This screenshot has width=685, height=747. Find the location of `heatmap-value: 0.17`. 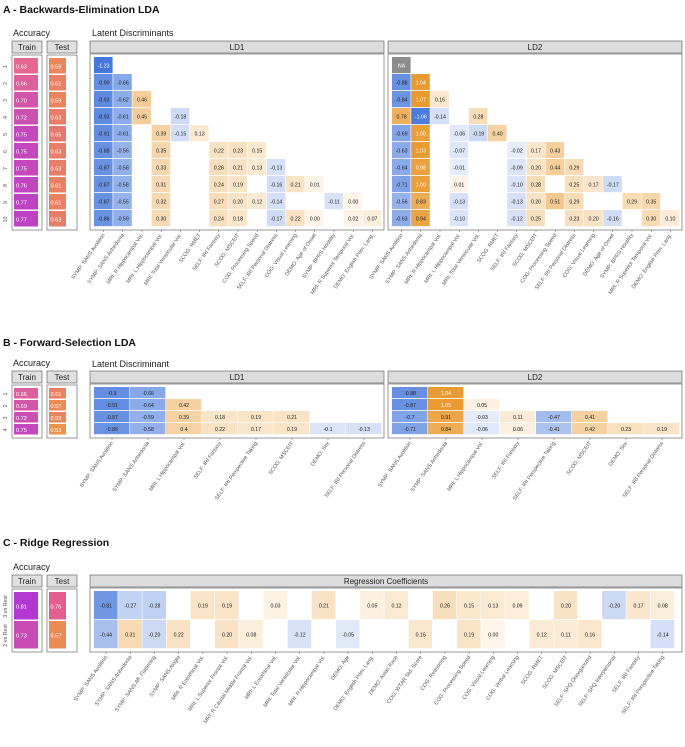

heatmap-value: 0.17 is located at coordinates (638, 606).